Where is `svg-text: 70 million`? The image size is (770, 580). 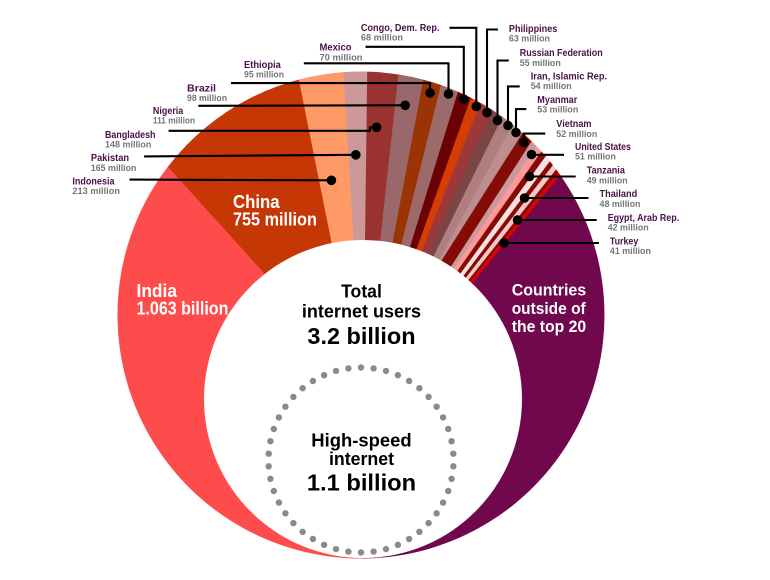 svg-text: 70 million is located at coordinates (341, 57).